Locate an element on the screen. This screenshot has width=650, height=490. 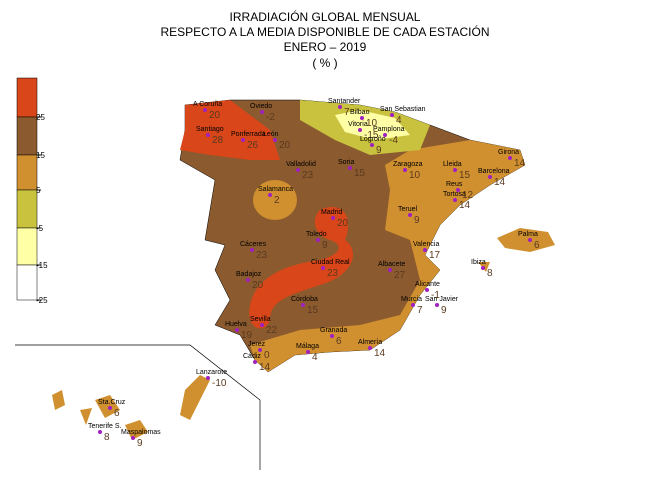
station-name: Cádiz is located at coordinates (252, 356).